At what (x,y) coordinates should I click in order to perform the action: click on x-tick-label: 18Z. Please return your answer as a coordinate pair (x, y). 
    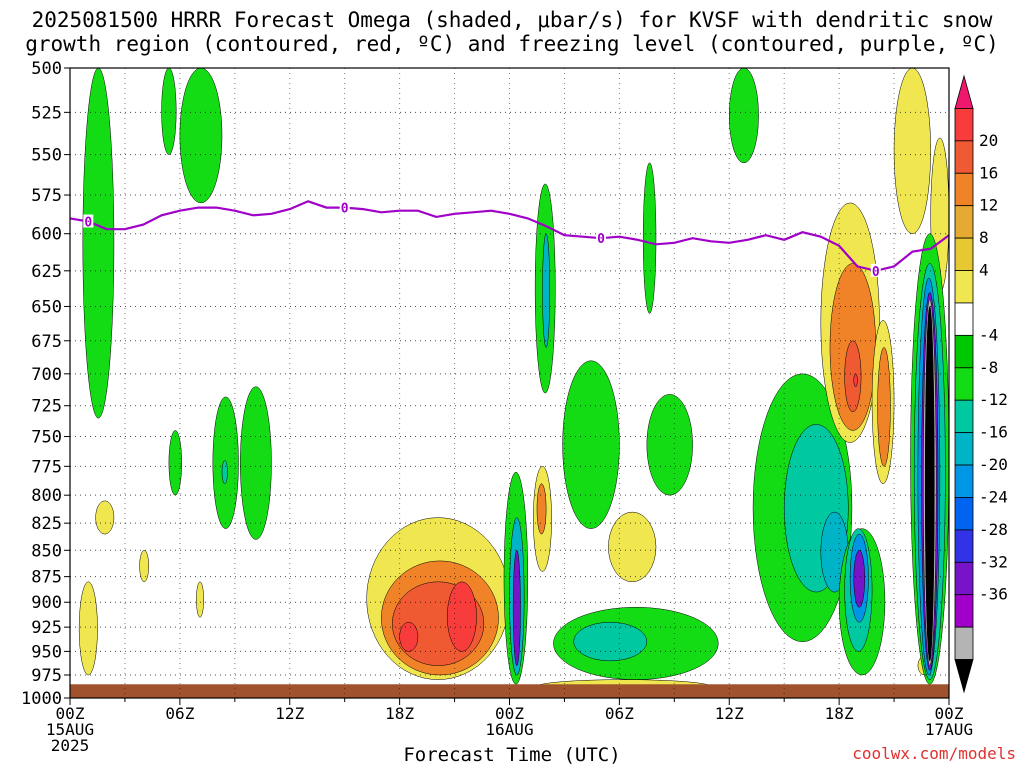
    Looking at the image, I should click on (839, 713).